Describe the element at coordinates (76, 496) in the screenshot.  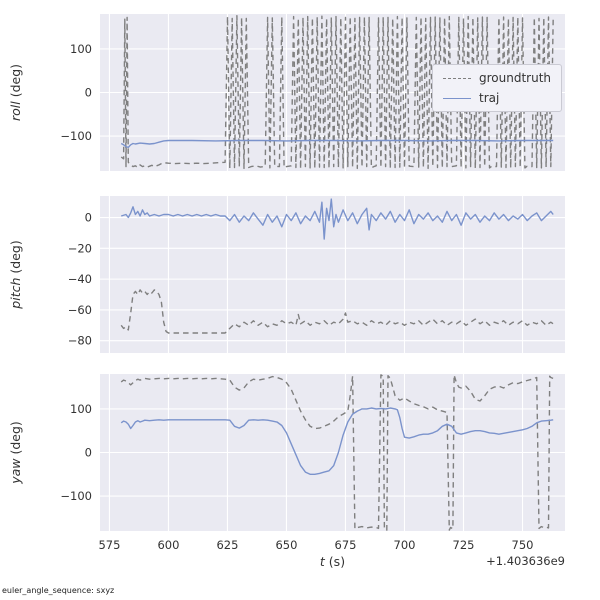
I see `yaw-ytick-label: −100` at that location.